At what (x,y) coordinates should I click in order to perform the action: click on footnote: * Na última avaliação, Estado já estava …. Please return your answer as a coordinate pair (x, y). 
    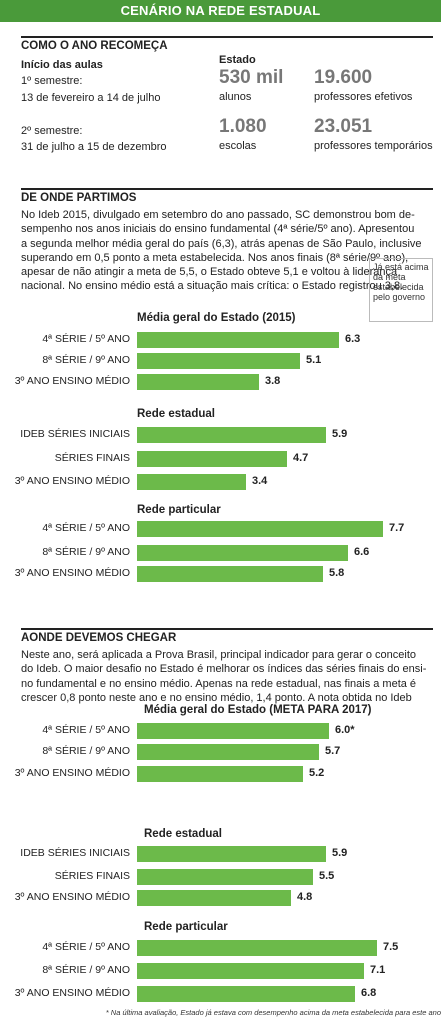
    Looking at the image, I should click on (273, 1012).